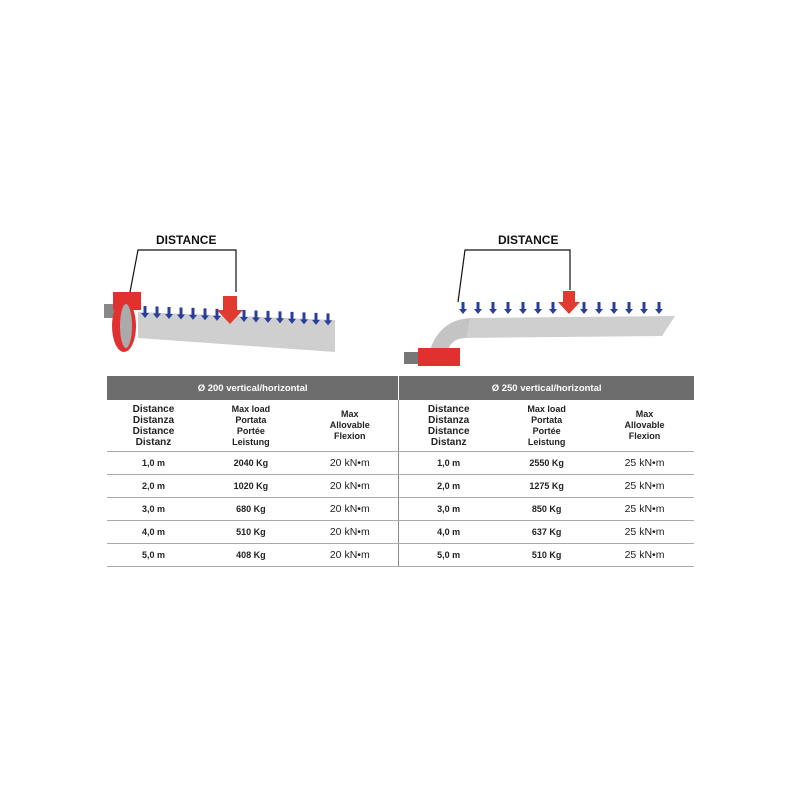  What do you see at coordinates (126, 326) in the screenshot?
I see `clamp-ring-inner` at bounding box center [126, 326].